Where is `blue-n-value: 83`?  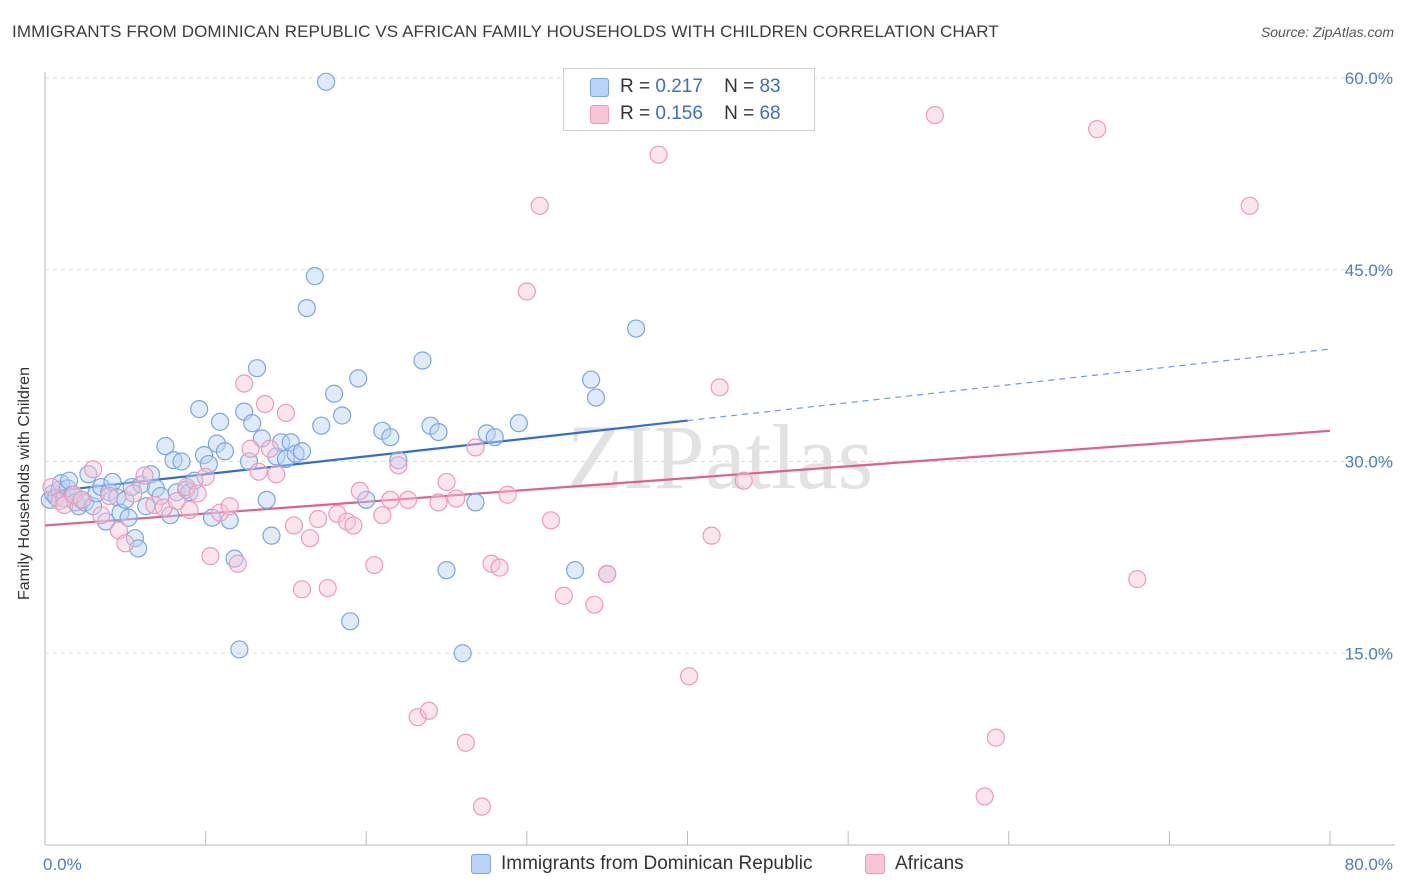
blue-n-value: 83 is located at coordinates (770, 86).